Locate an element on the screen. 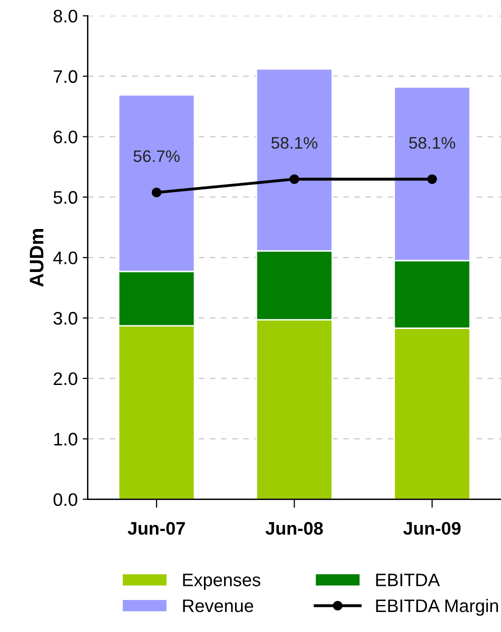  y-tick-label: 4.0 is located at coordinates (65, 257).